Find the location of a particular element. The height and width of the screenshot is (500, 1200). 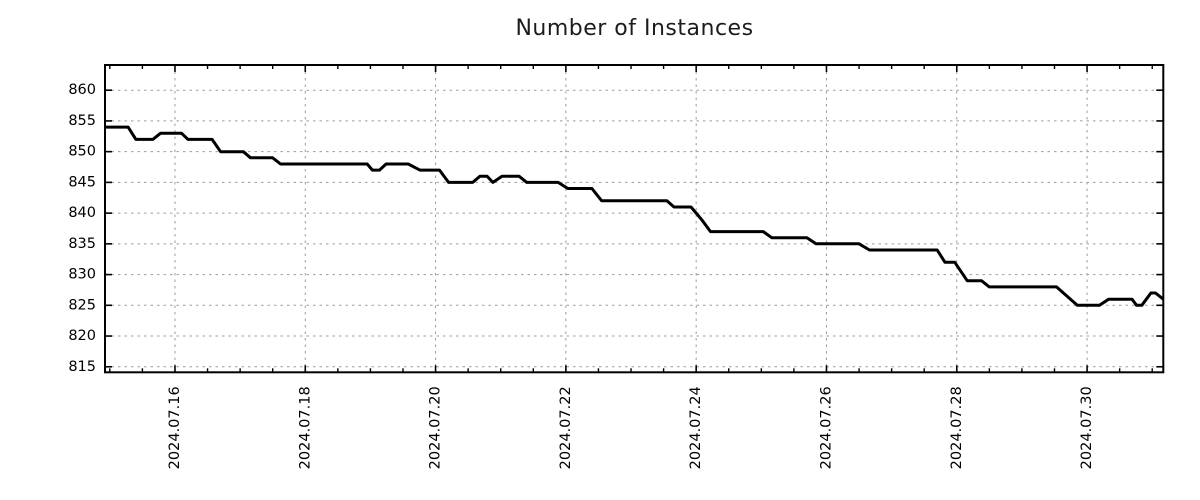

chart-title: Number of Instances is located at coordinates (634, 28).